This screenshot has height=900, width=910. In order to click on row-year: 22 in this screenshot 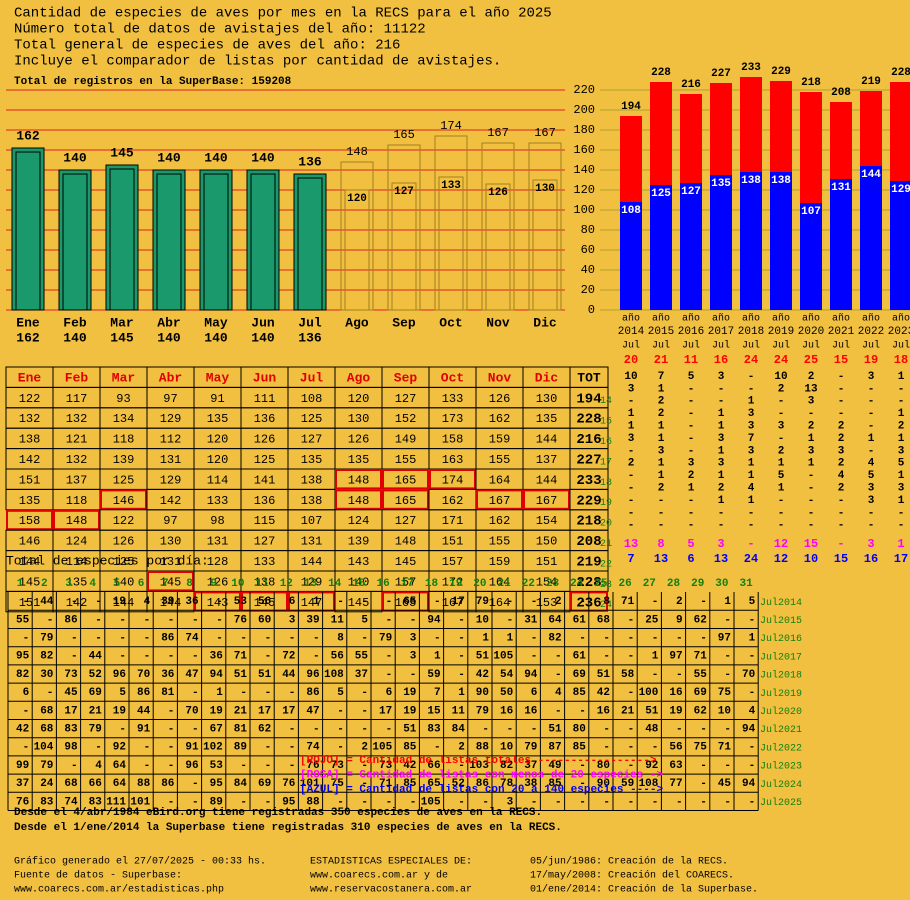, I will do `click(606, 564)`.